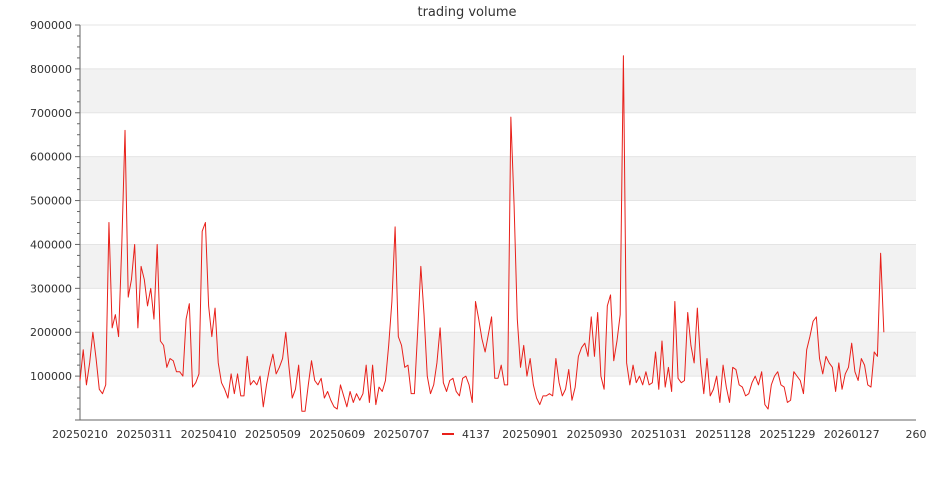  What do you see at coordinates (723, 434) in the screenshot?
I see `x-tick-label: 20251128` at bounding box center [723, 434].